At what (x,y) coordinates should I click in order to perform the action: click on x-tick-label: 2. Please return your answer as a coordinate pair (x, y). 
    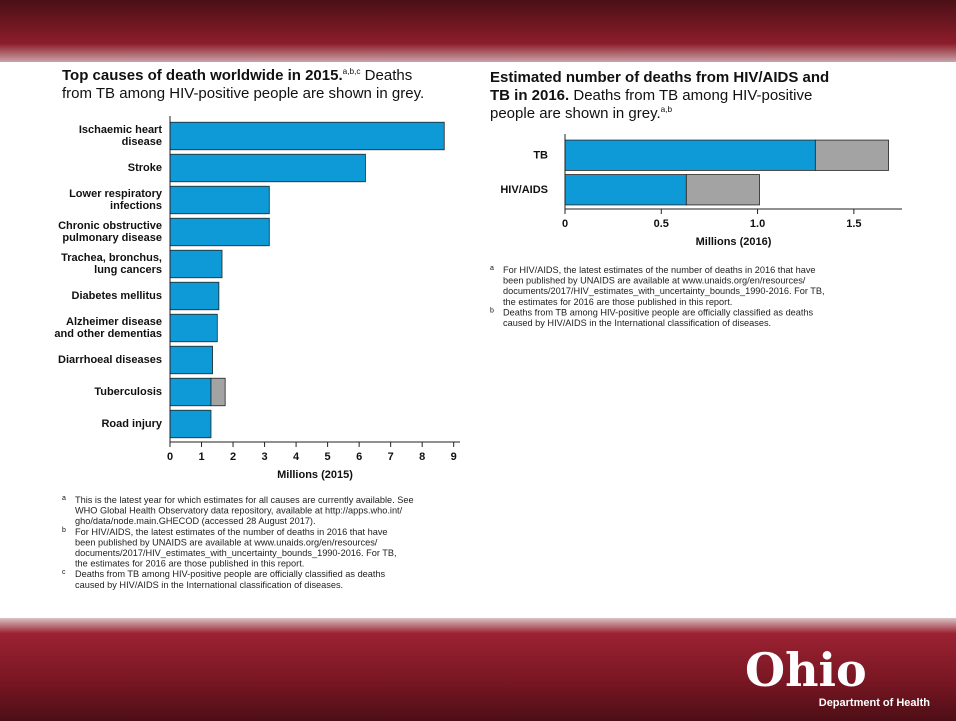
    Looking at the image, I should click on (233, 457).